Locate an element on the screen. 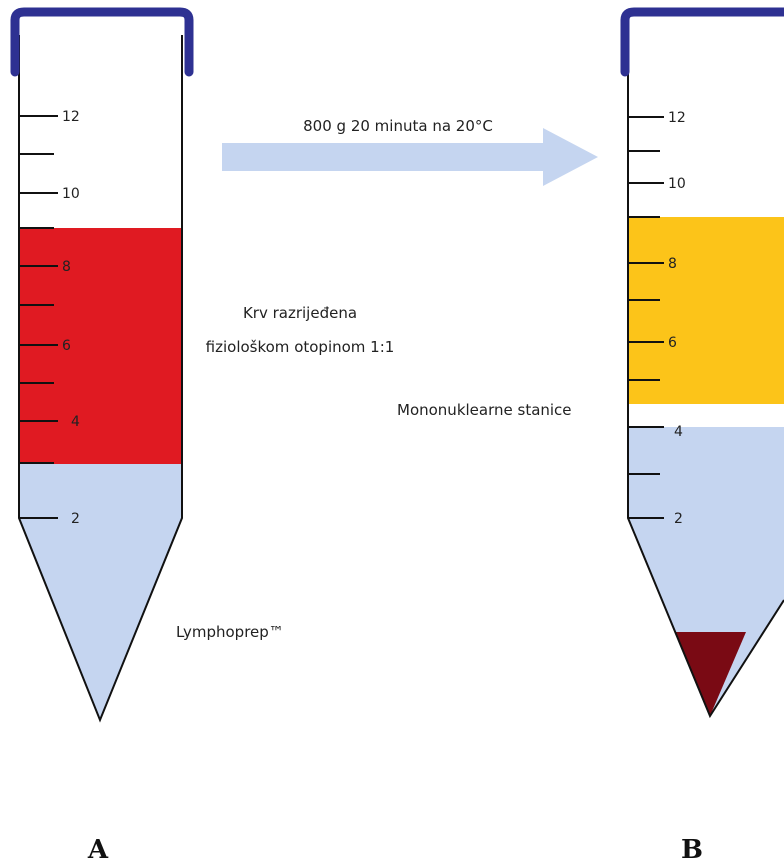 The height and width of the screenshot is (867, 784). panel-label-b: B is located at coordinates (692, 850).